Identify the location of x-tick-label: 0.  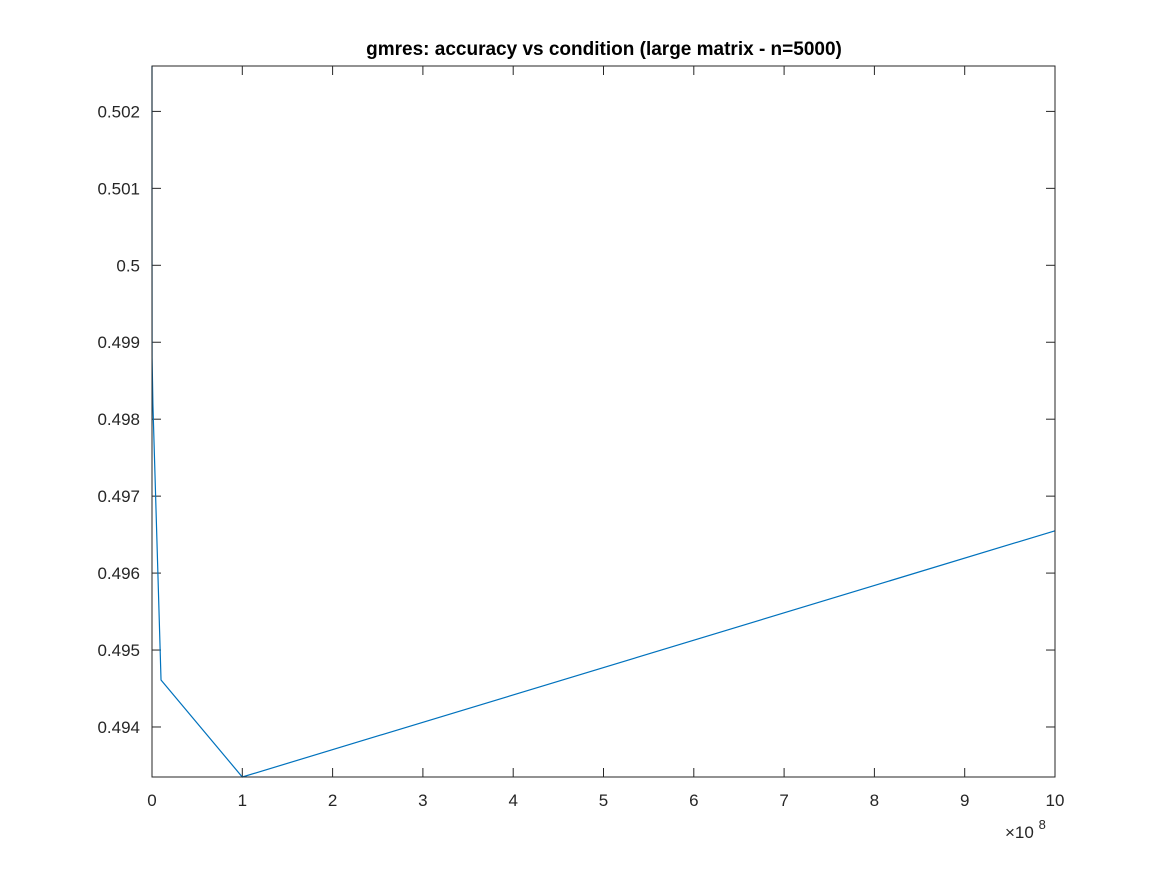
(151, 800).